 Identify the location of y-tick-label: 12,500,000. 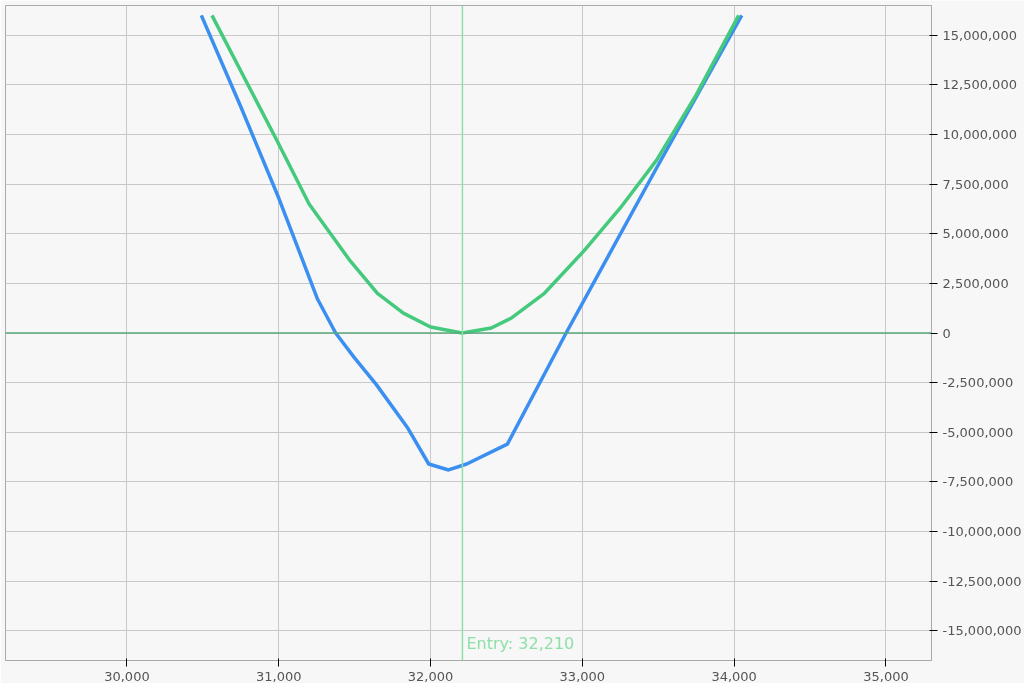
(979, 85).